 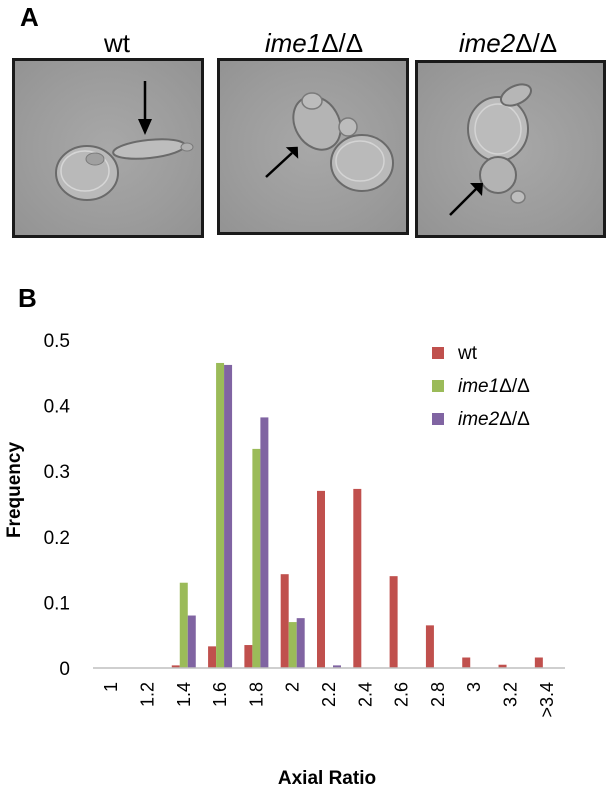 I want to click on bar-wt-2.2, so click(x=321, y=579).